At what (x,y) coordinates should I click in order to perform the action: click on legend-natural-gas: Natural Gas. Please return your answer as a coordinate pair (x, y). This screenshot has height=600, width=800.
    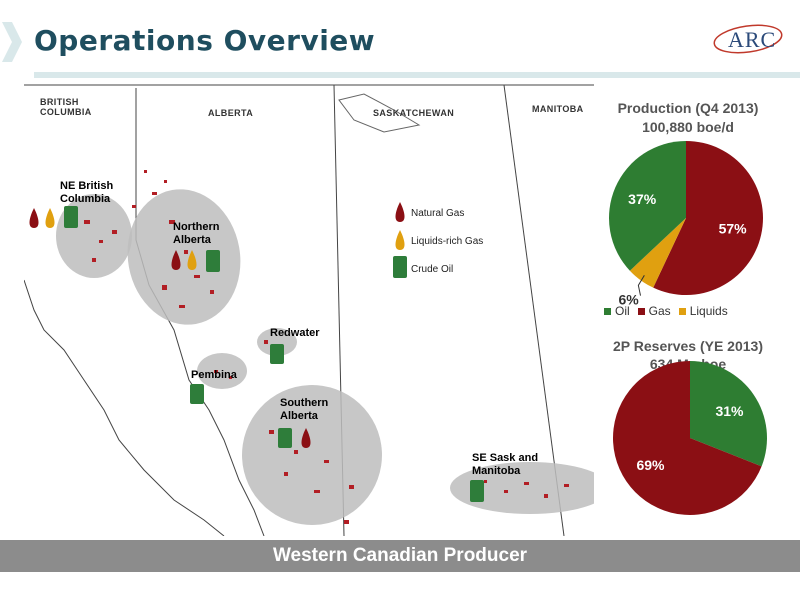
    Looking at the image, I should click on (437, 213).